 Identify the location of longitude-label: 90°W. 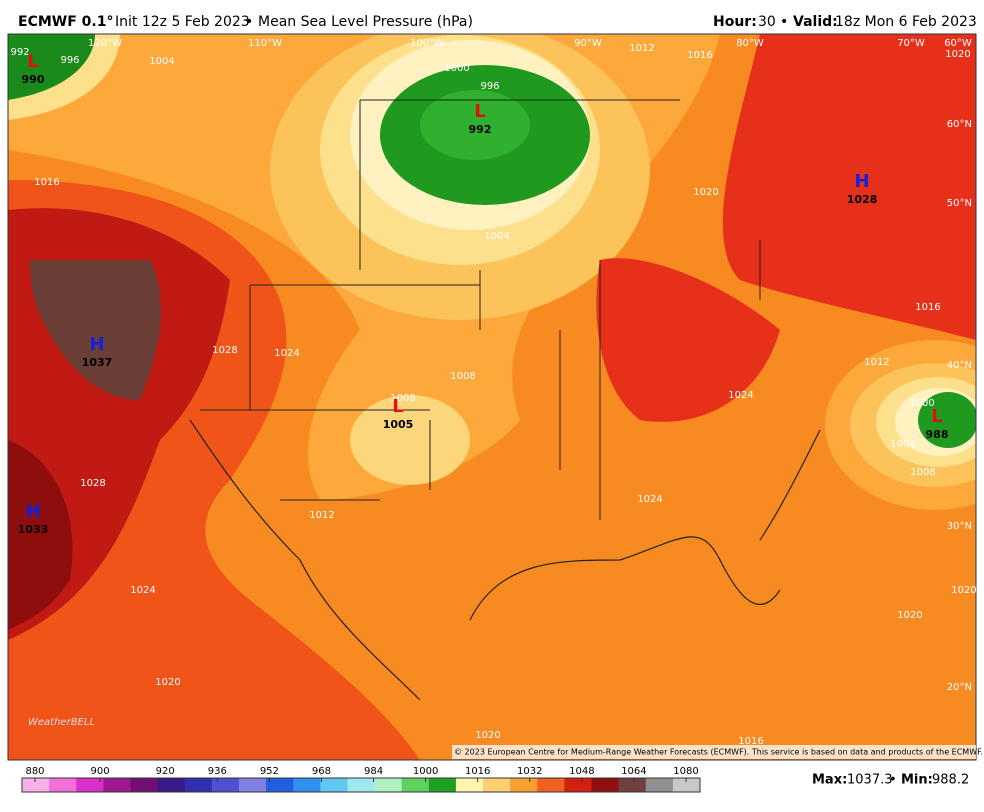
(588, 43).